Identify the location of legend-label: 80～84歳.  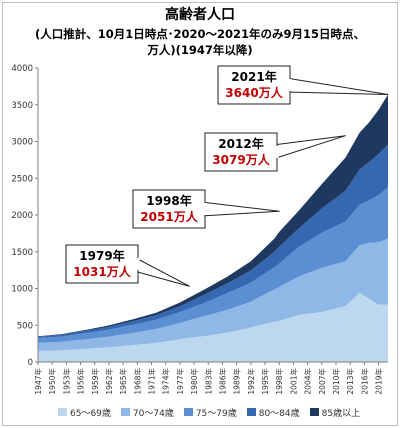
(279, 413).